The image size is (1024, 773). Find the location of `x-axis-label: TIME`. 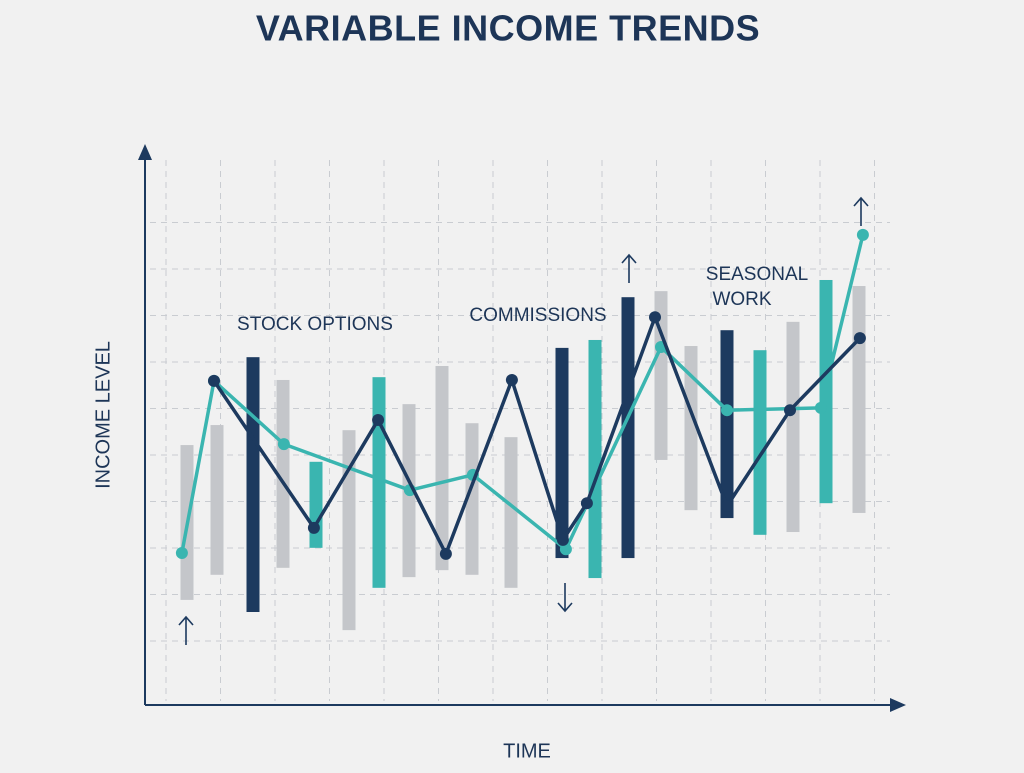

x-axis-label: TIME is located at coordinates (527, 751).